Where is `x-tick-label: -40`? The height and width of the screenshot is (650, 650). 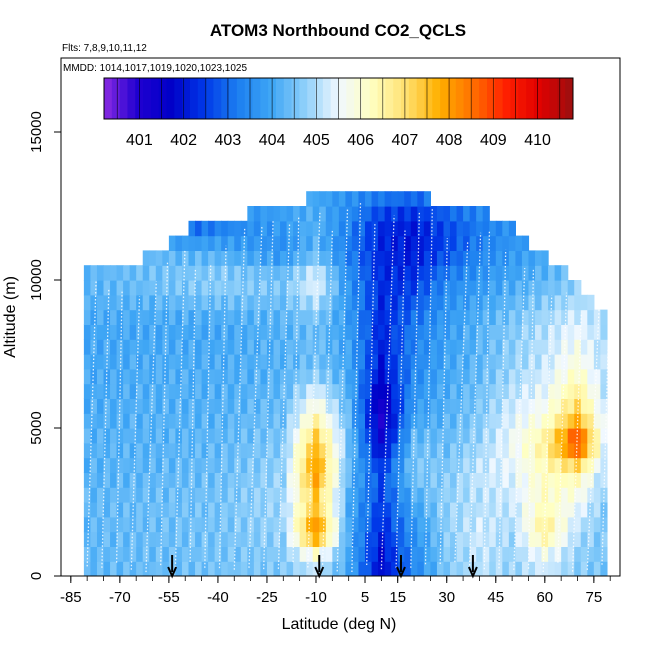
x-tick-label: -40 is located at coordinates (218, 597).